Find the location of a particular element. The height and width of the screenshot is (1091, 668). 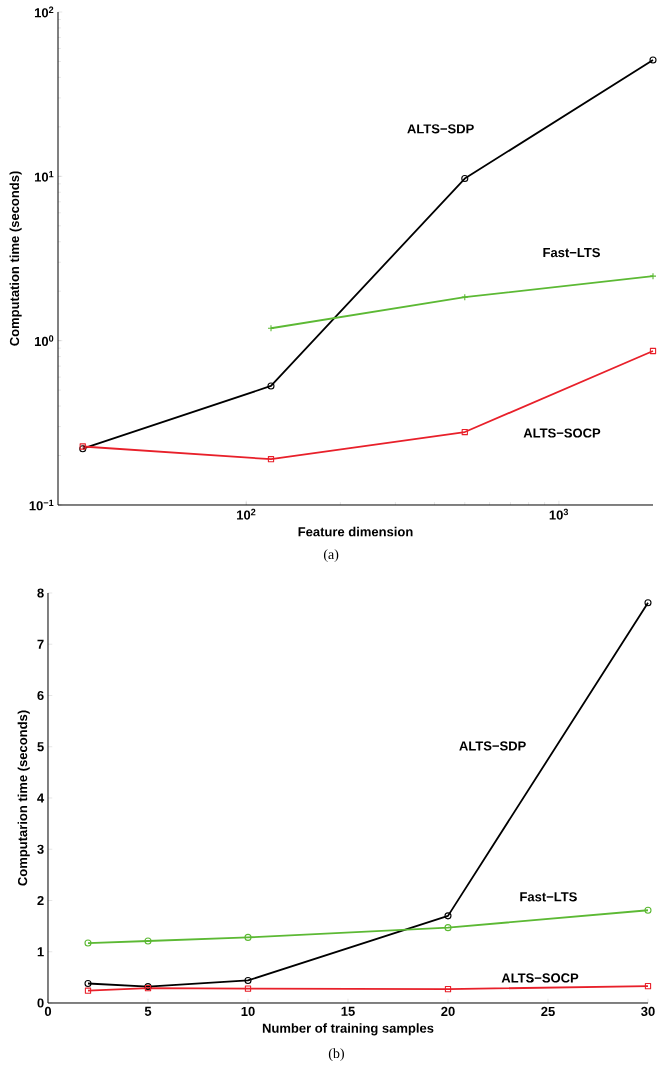

series-label: ALTS−SDP is located at coordinates (492, 746).